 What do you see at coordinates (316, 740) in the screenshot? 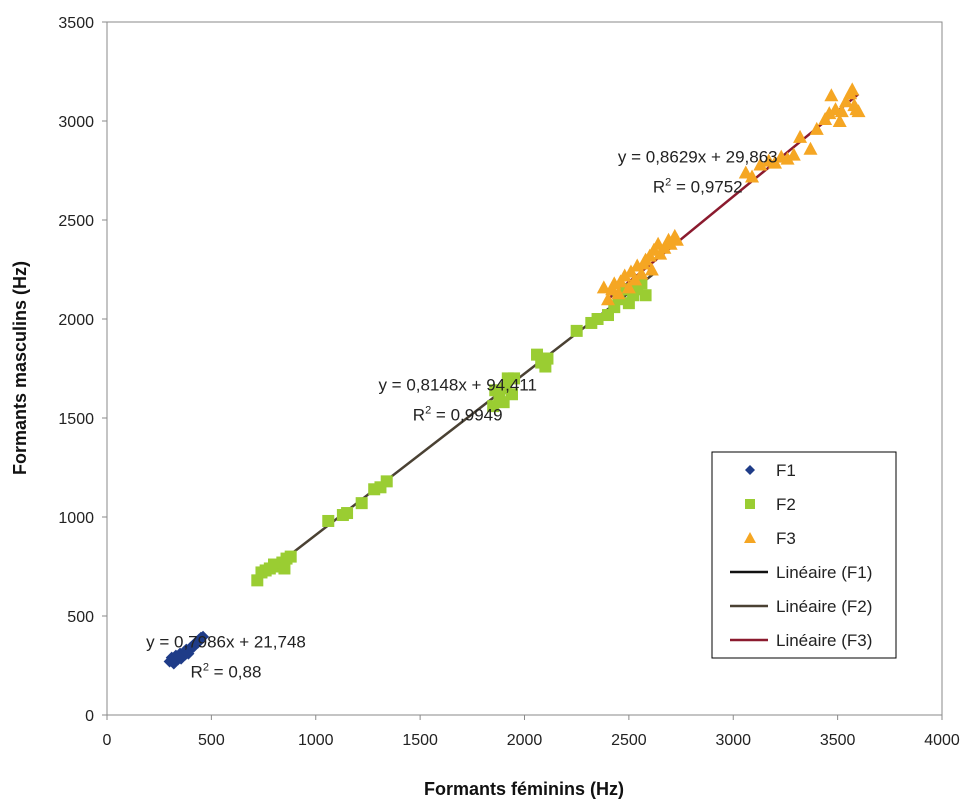
I see `x-tick-label: 1000` at bounding box center [316, 740].